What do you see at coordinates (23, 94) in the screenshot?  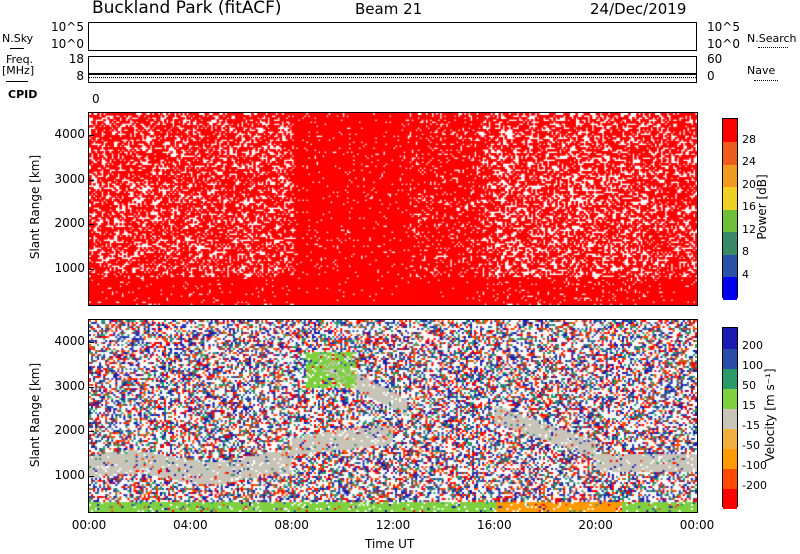 I see `cpid-label: CPID` at bounding box center [23, 94].